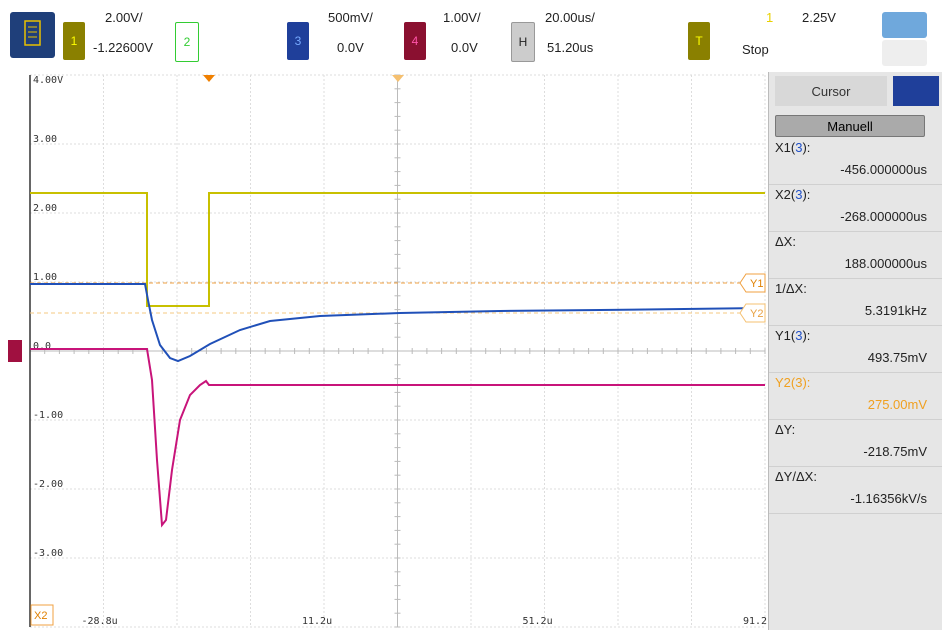  What do you see at coordinates (888, 498) in the screenshot?
I see `readout-value: -1.16356kV/s` at bounding box center [888, 498].